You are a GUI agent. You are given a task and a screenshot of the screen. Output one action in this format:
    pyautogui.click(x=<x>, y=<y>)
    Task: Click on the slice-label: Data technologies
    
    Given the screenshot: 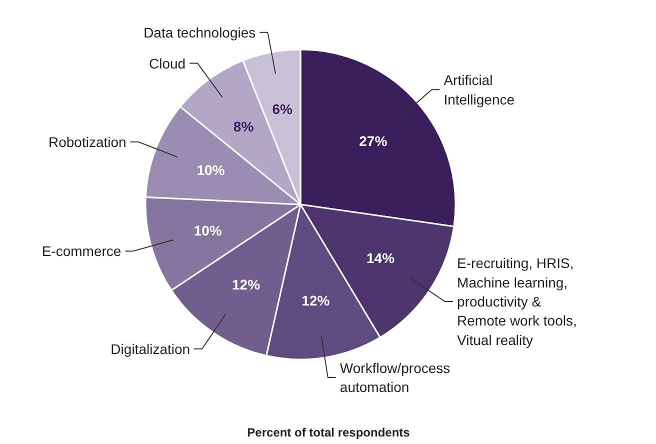 What is the action you would take?
    pyautogui.click(x=200, y=32)
    